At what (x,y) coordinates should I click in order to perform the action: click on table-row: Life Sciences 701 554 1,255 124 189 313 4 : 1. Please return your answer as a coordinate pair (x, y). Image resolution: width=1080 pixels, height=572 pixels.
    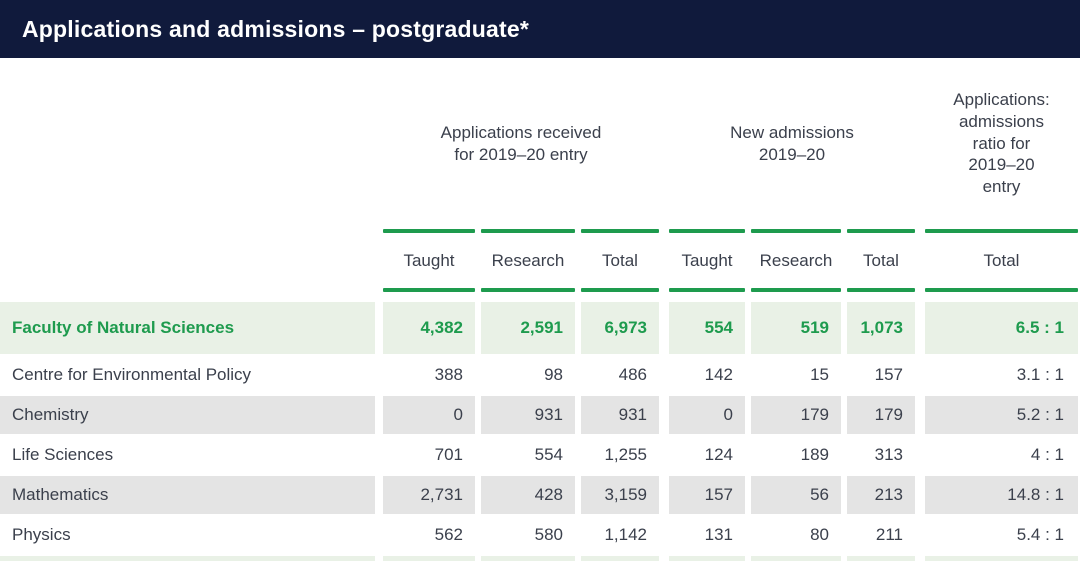
    Looking at the image, I should click on (540, 455).